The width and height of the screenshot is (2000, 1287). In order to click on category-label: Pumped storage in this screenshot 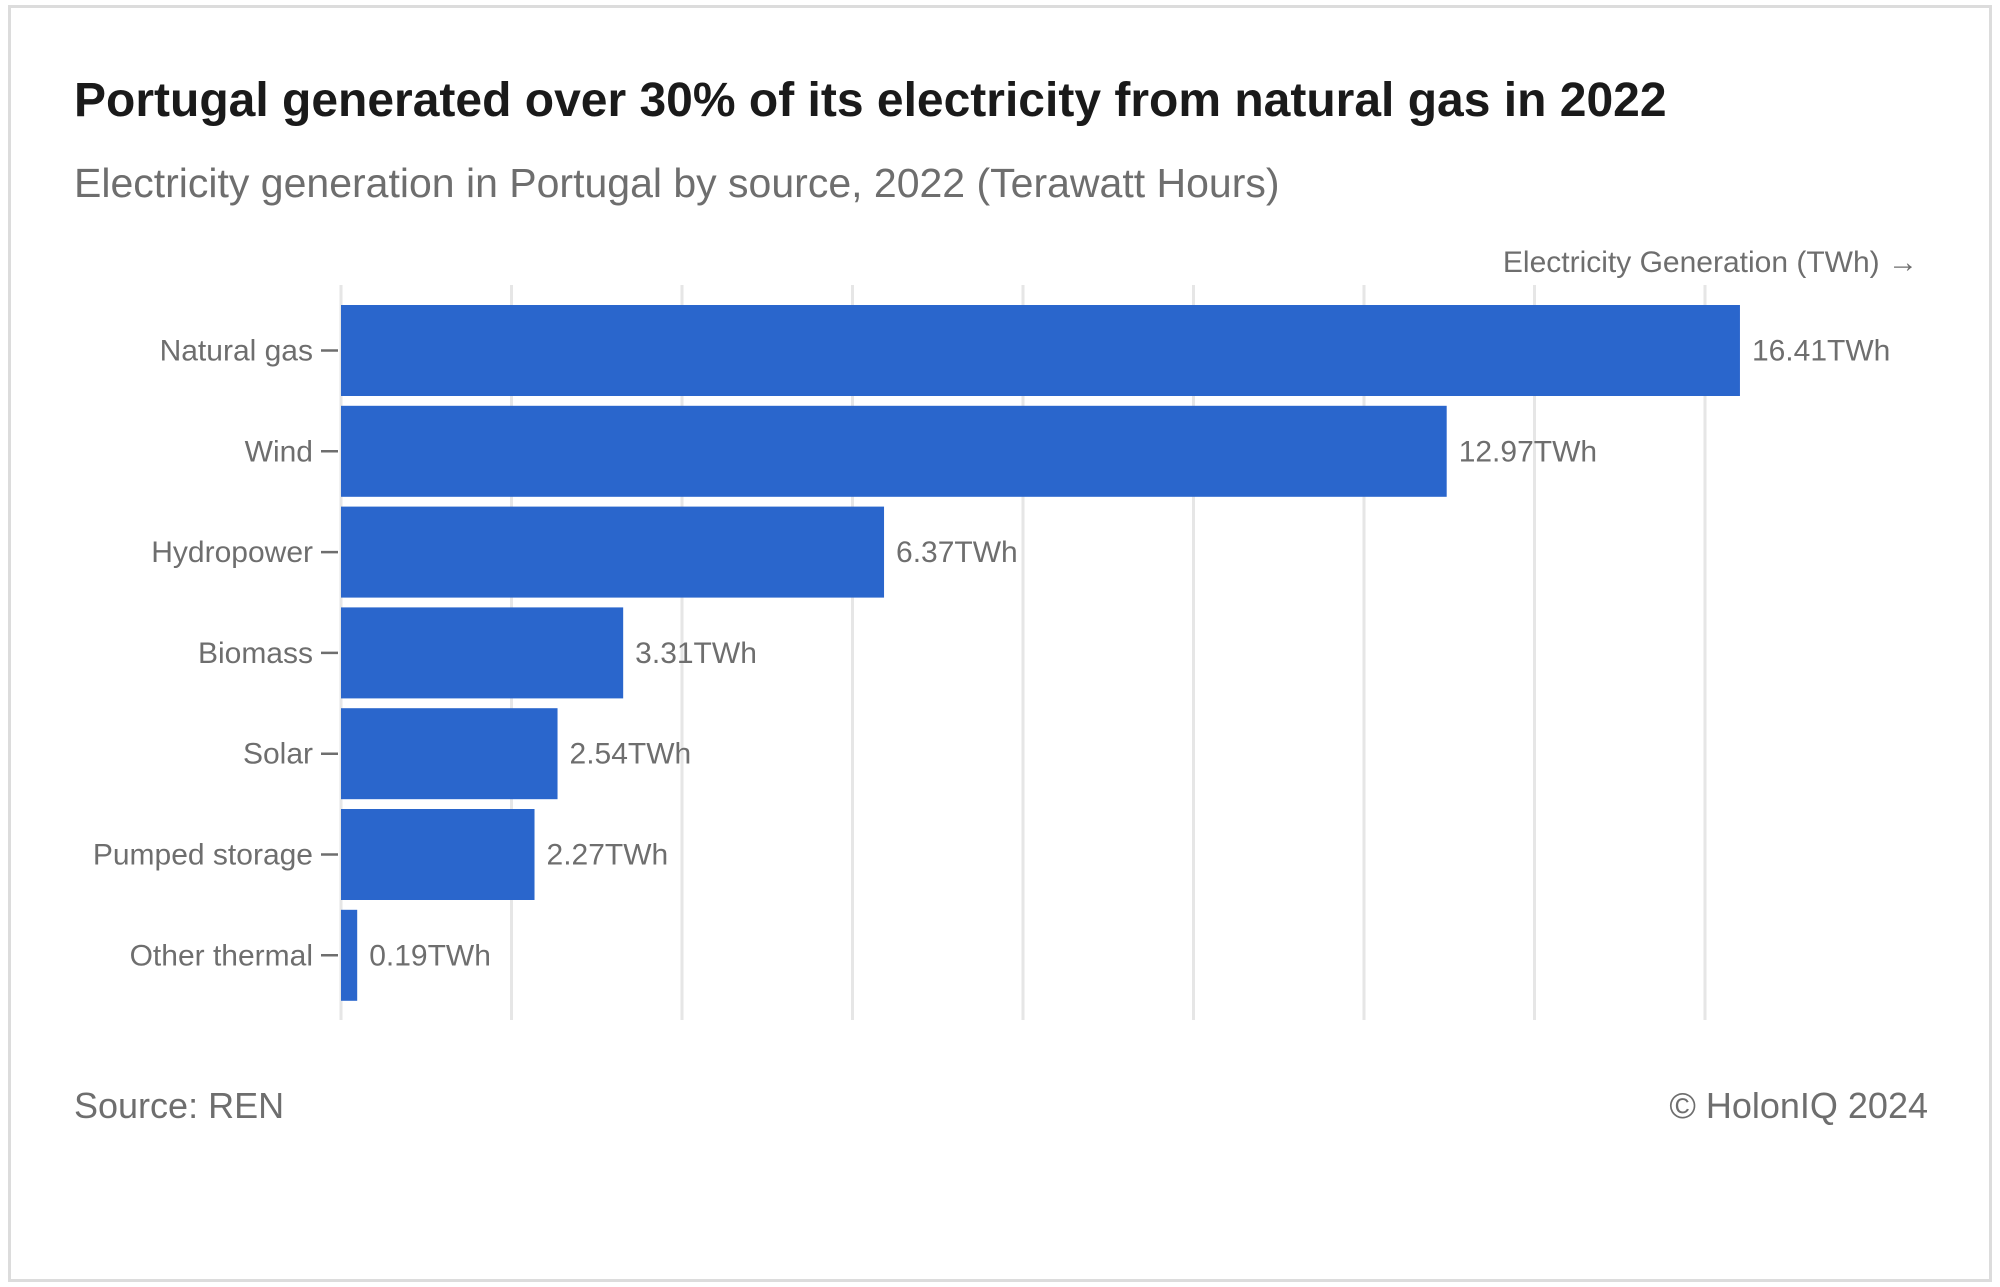, I will do `click(203, 855)`.